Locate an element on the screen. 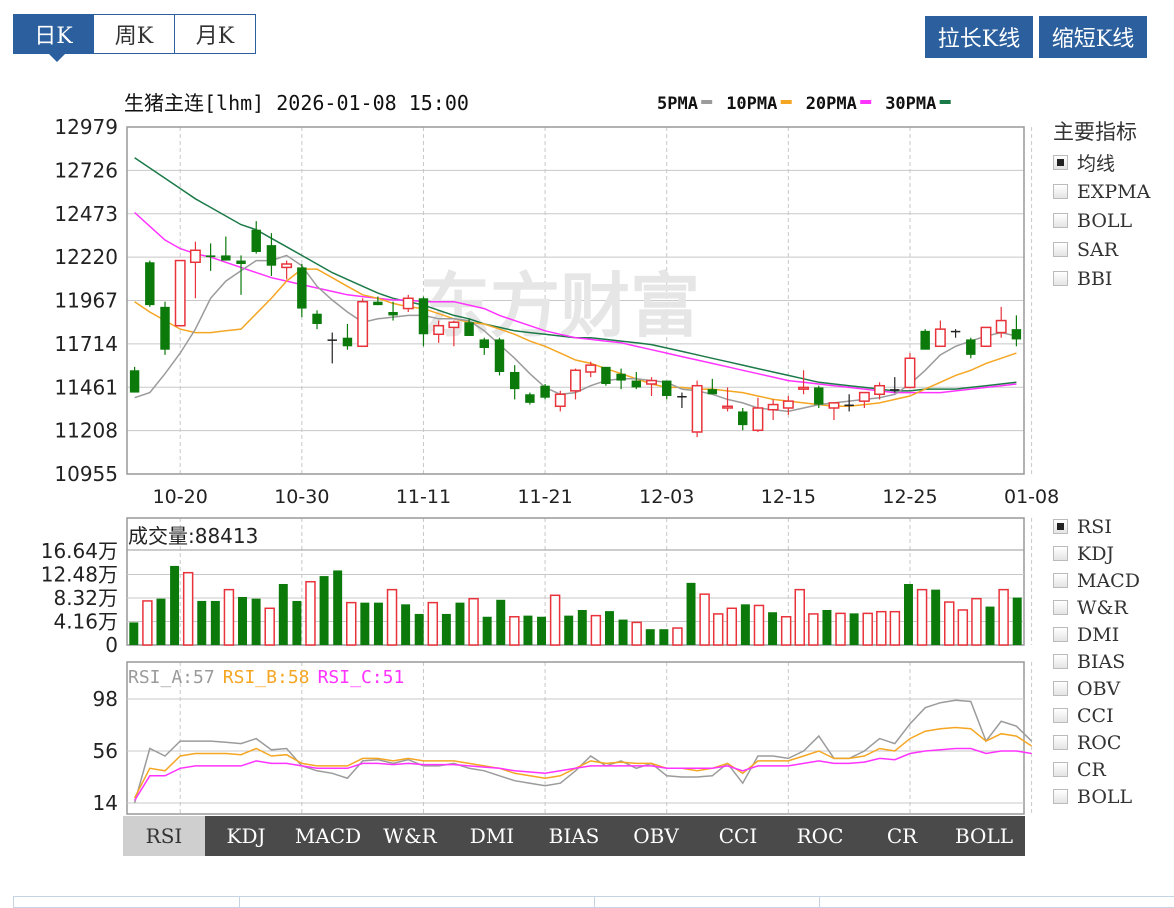  indicator-tab-kdj: KDJ is located at coordinates (246, 836).